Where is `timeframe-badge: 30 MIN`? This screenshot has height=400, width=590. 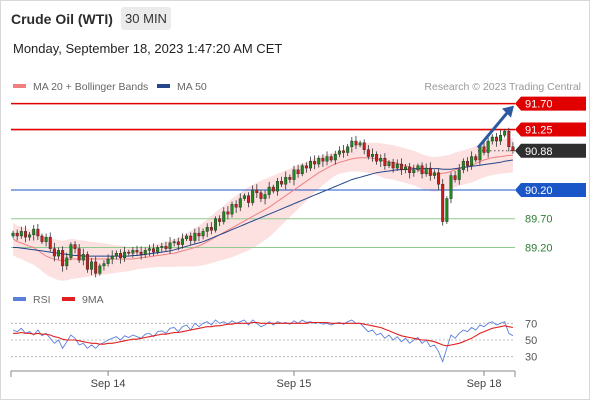
timeframe-badge: 30 MIN is located at coordinates (146, 18).